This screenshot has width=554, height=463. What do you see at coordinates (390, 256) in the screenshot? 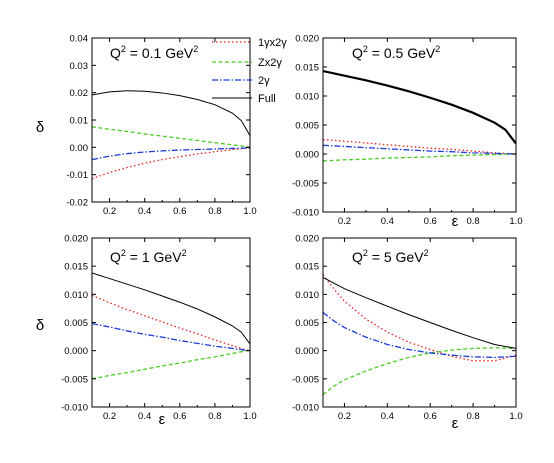
I see `panel-title: Q2 = 5 GeV2` at bounding box center [390, 256].